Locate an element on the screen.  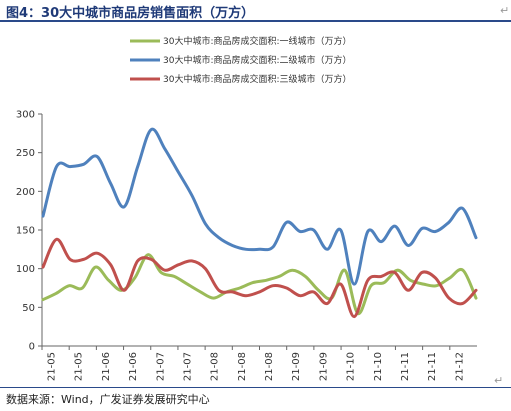
y-tick-label: 300 is located at coordinates (25, 115).